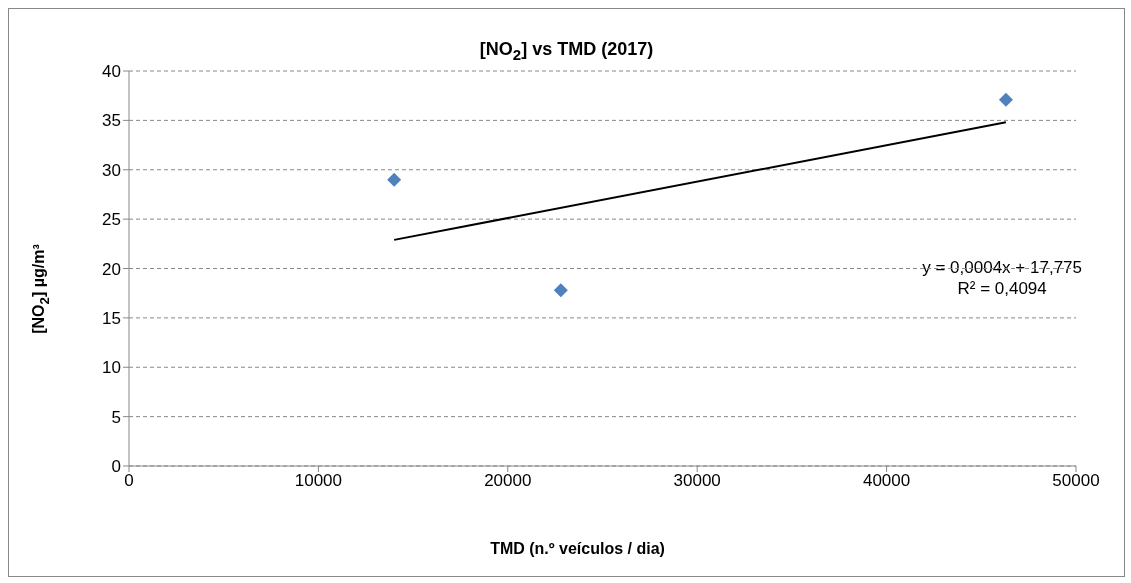 The image size is (1131, 583). What do you see at coordinates (697, 481) in the screenshot?
I see `x-tick-label: 30000` at bounding box center [697, 481].